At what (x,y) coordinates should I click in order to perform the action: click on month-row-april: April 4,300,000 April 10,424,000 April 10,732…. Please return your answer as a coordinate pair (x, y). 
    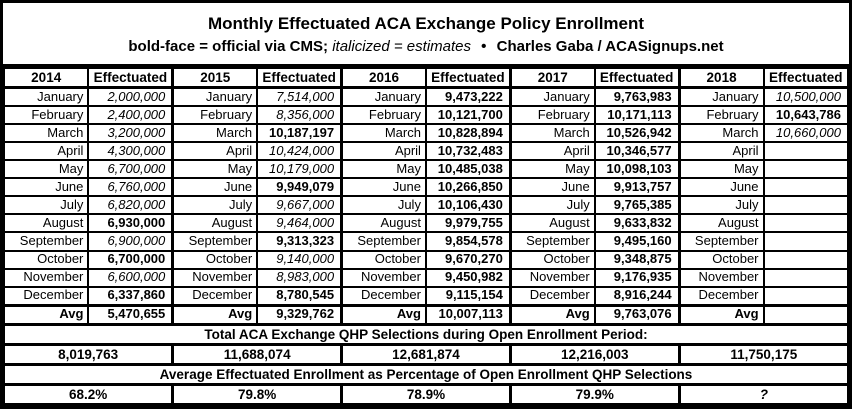
    Looking at the image, I should click on (426, 151).